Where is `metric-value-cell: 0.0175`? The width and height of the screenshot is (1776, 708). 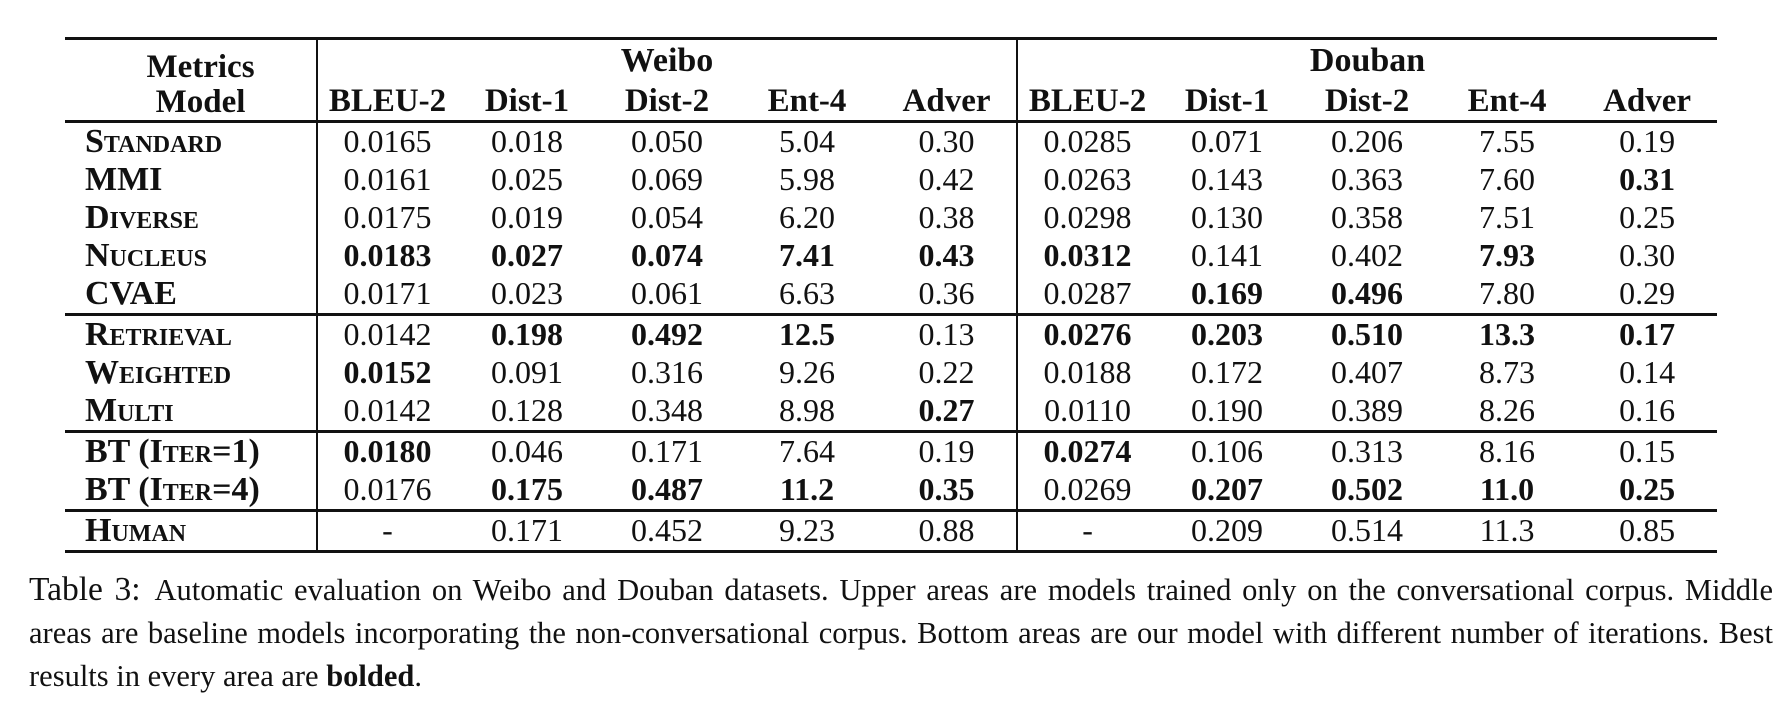 metric-value-cell: 0.0175 is located at coordinates (387, 217).